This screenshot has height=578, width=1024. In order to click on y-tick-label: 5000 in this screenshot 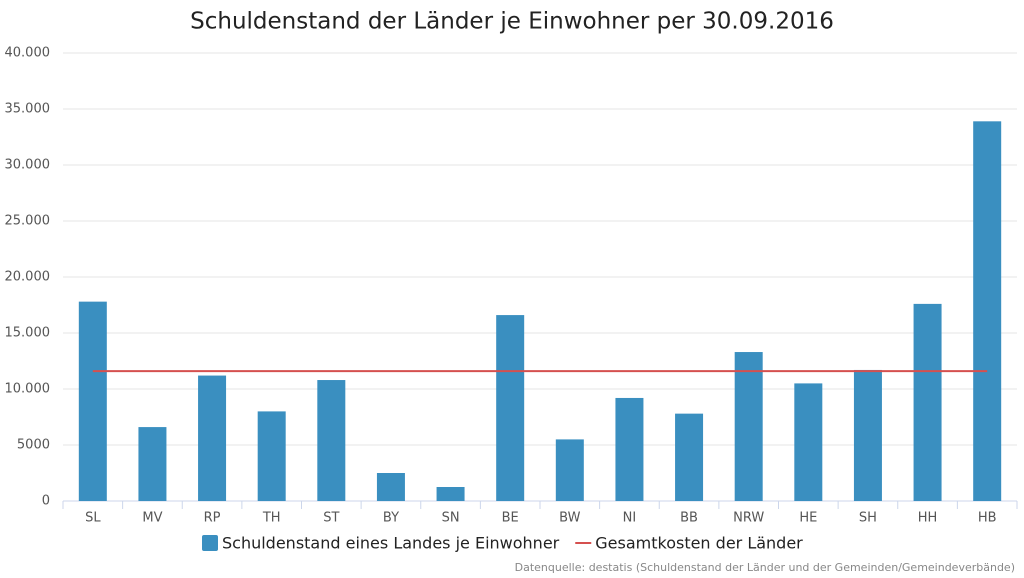, I will do `click(33, 445)`.